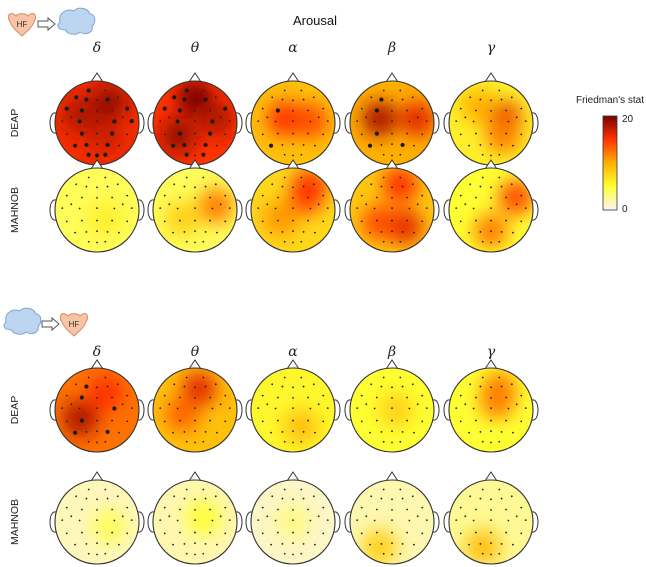 The width and height of the screenshot is (646, 567). I want to click on row-label-mahnob: MAHNOB, so click(15, 522).